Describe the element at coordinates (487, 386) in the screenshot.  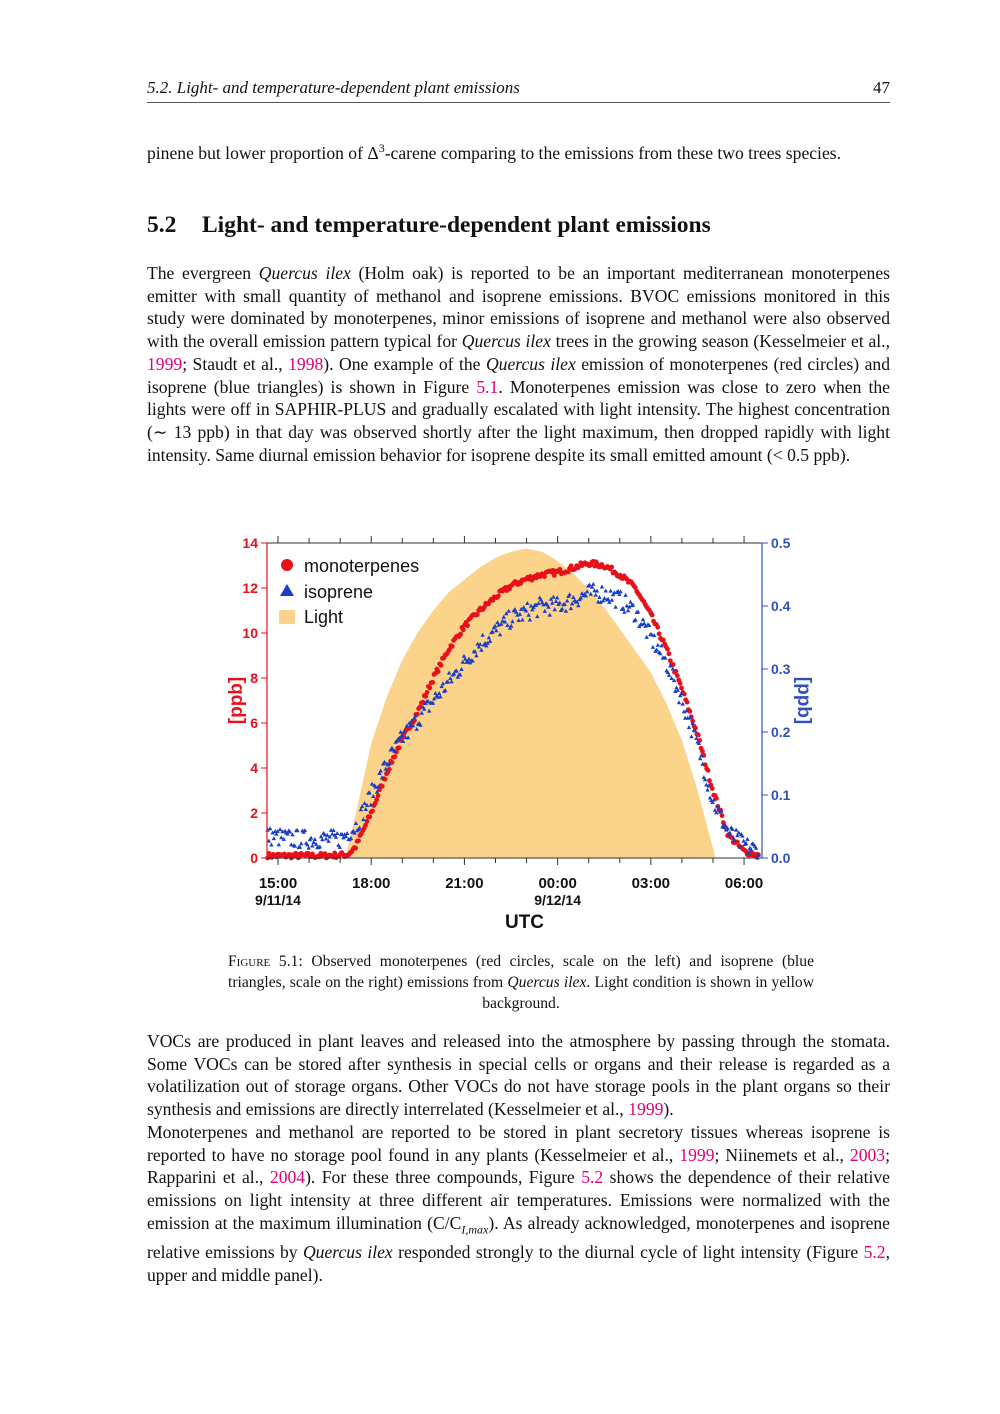
I see `citation-link: 5.1` at that location.